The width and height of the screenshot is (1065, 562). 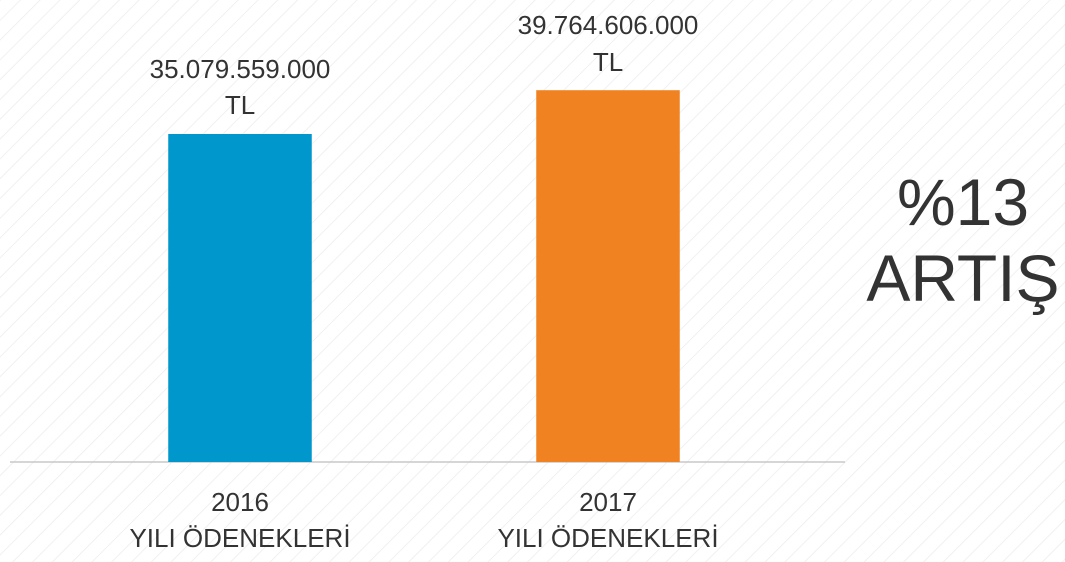 I want to click on value-label: 39.764.606.000 TL, so click(x=608, y=43).